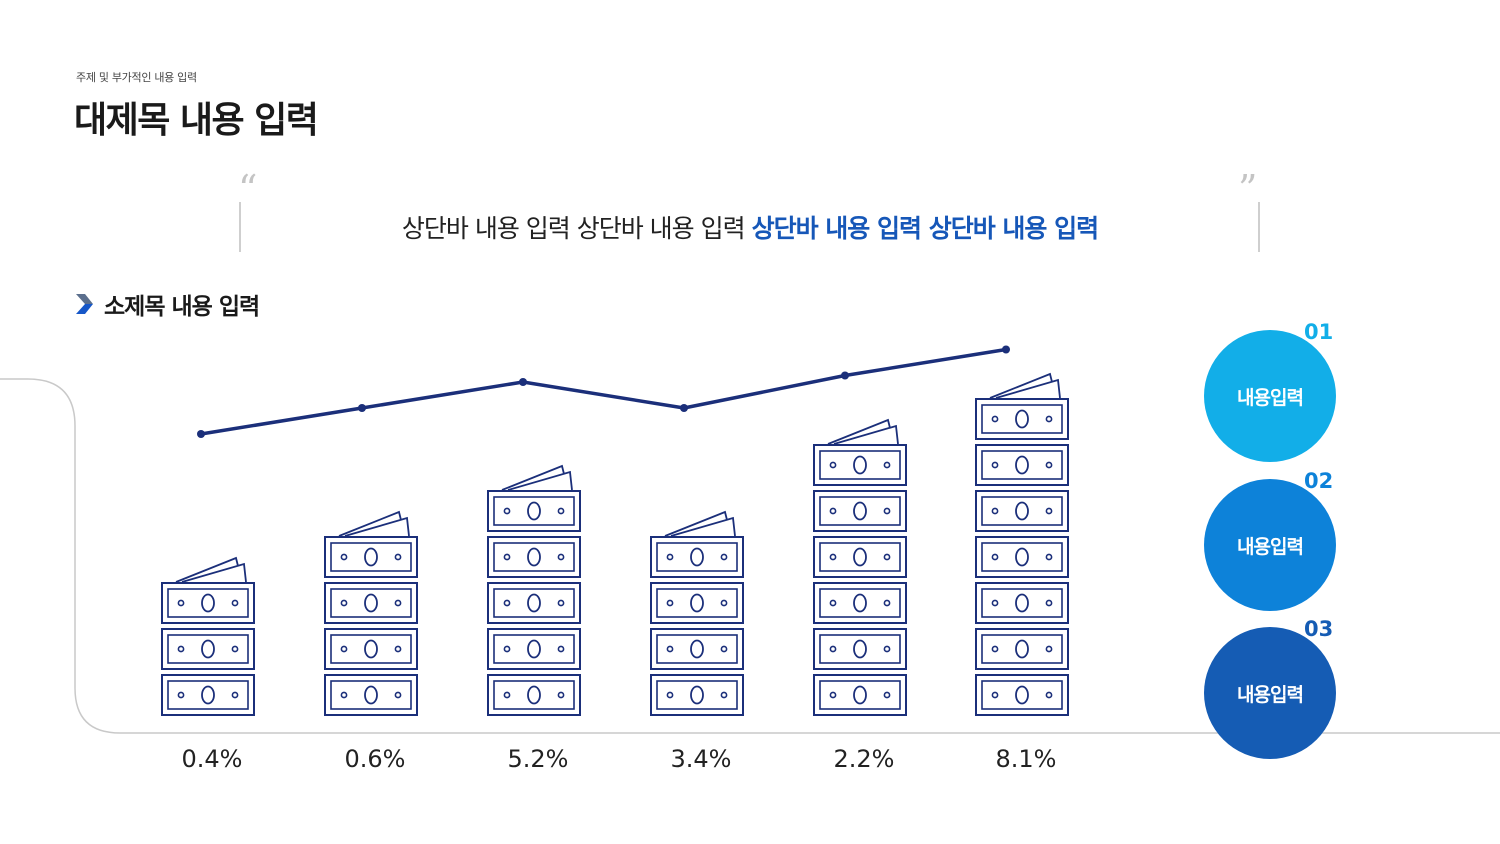 This screenshot has width=1500, height=844. I want to click on quote-left-divider, so click(240, 227).